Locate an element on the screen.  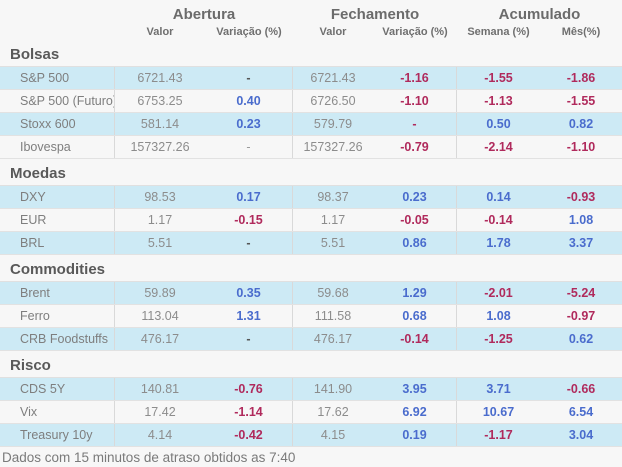
cell-value: 3.37 is located at coordinates (581, 243).